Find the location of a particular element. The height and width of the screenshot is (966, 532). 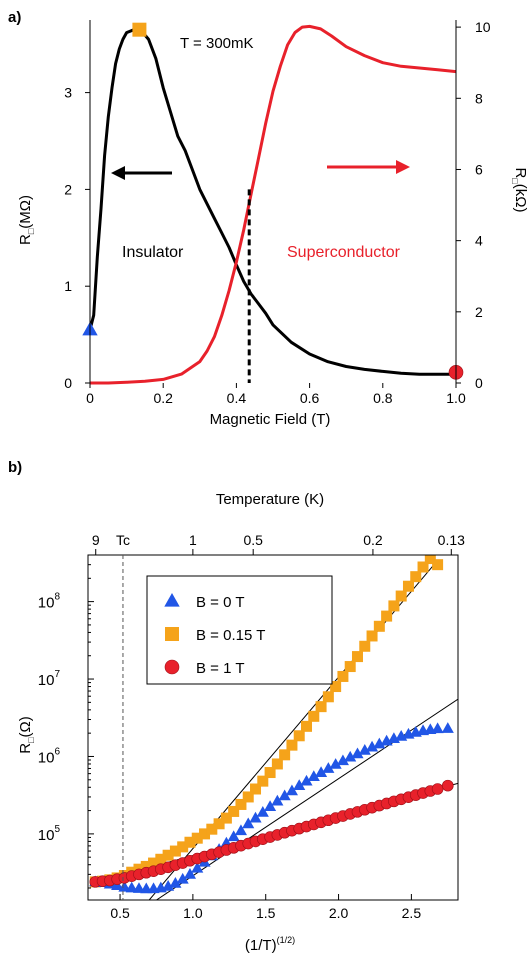

b-top-tick-label: 1 is located at coordinates (193, 540).